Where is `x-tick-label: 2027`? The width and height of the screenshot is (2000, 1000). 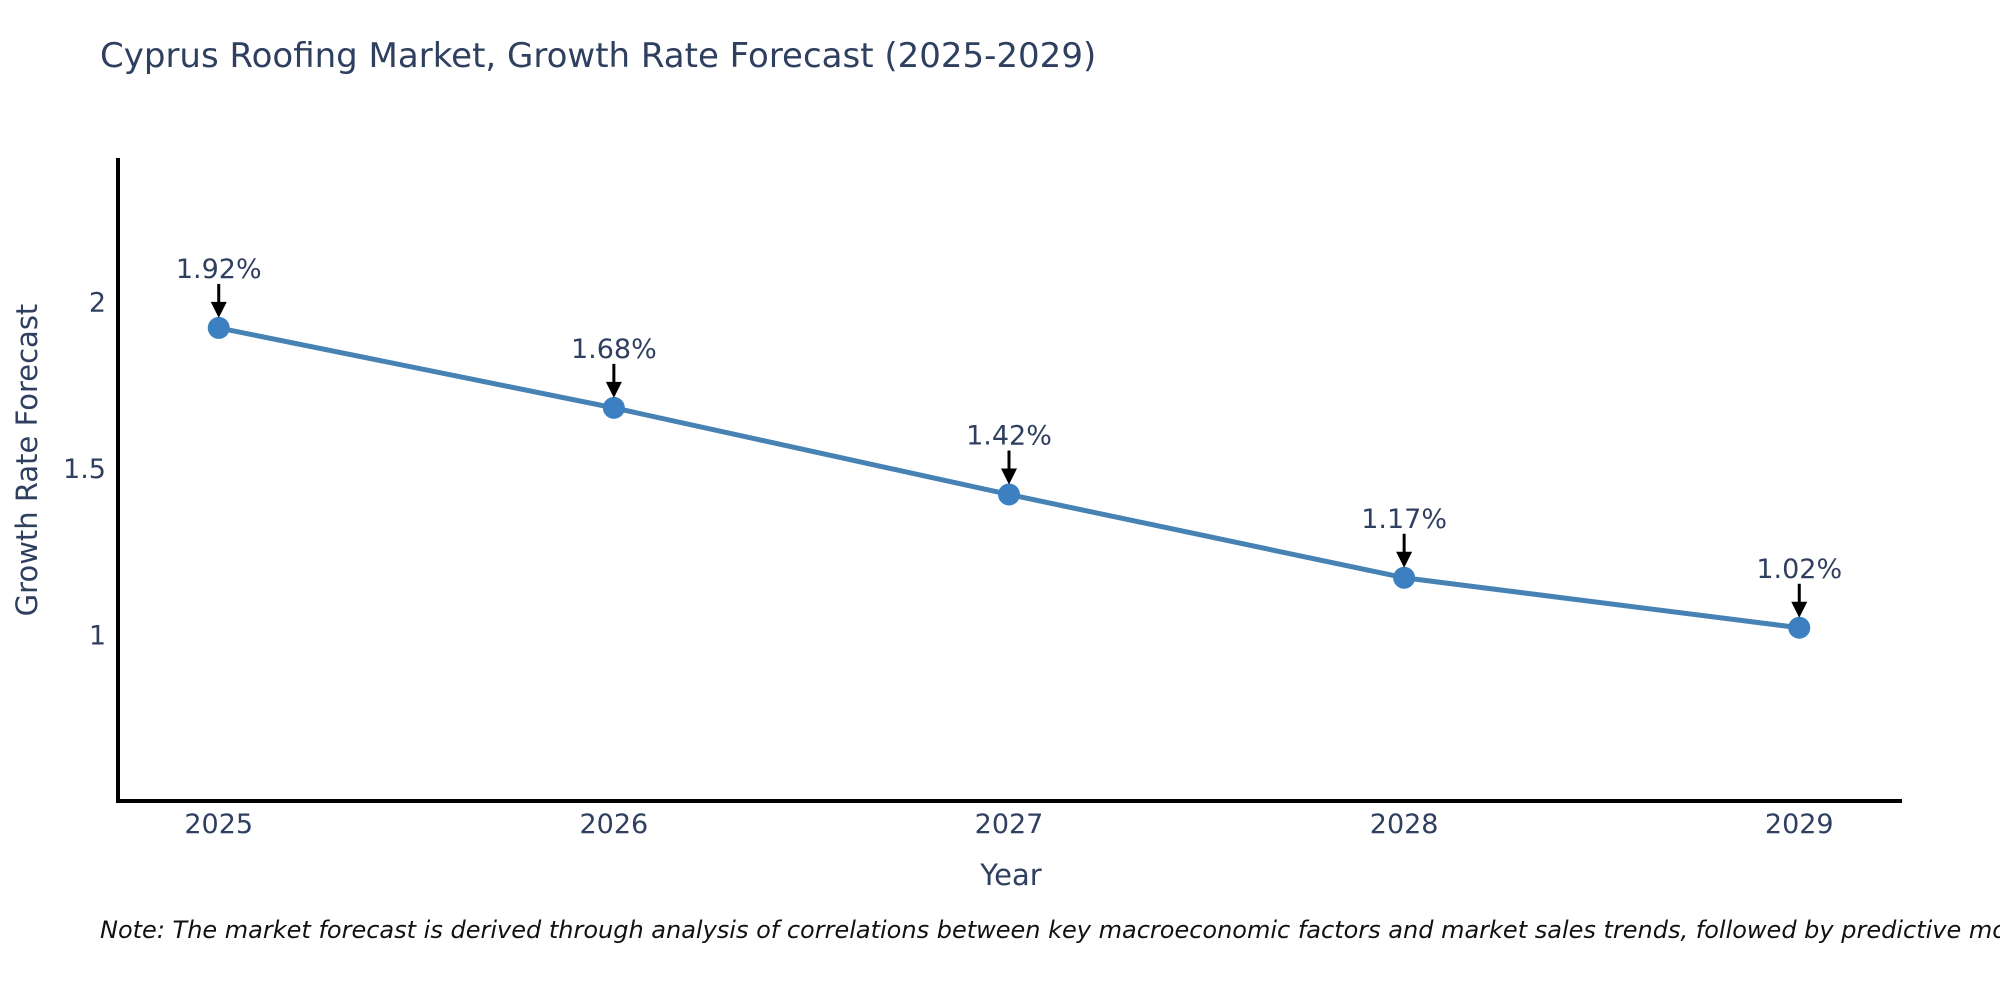
x-tick-label: 2027 is located at coordinates (1009, 824).